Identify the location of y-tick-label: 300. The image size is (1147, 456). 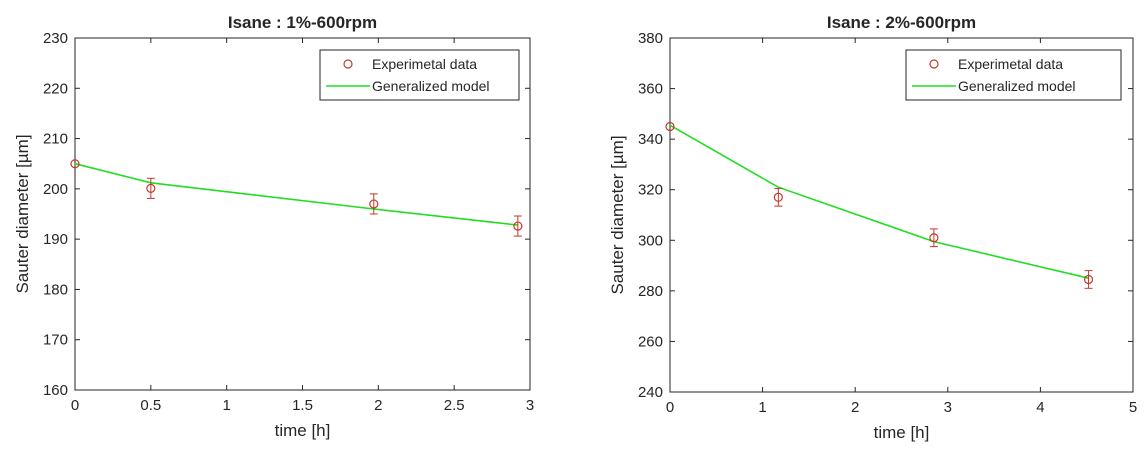
(650, 240).